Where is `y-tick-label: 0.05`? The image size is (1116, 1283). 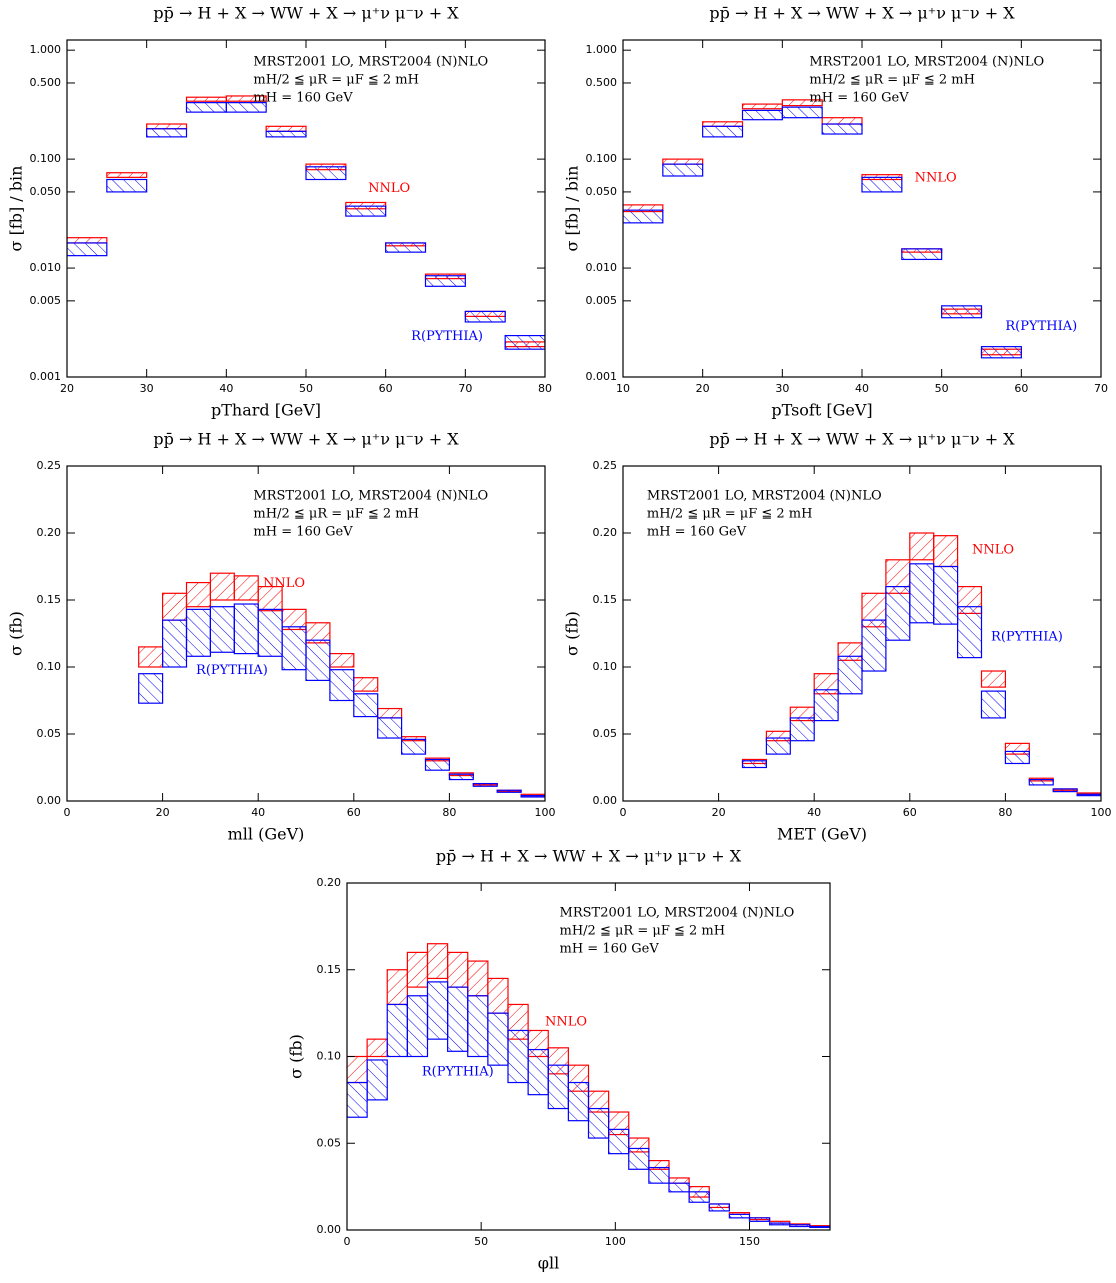
y-tick-label: 0.05 is located at coordinates (49, 733).